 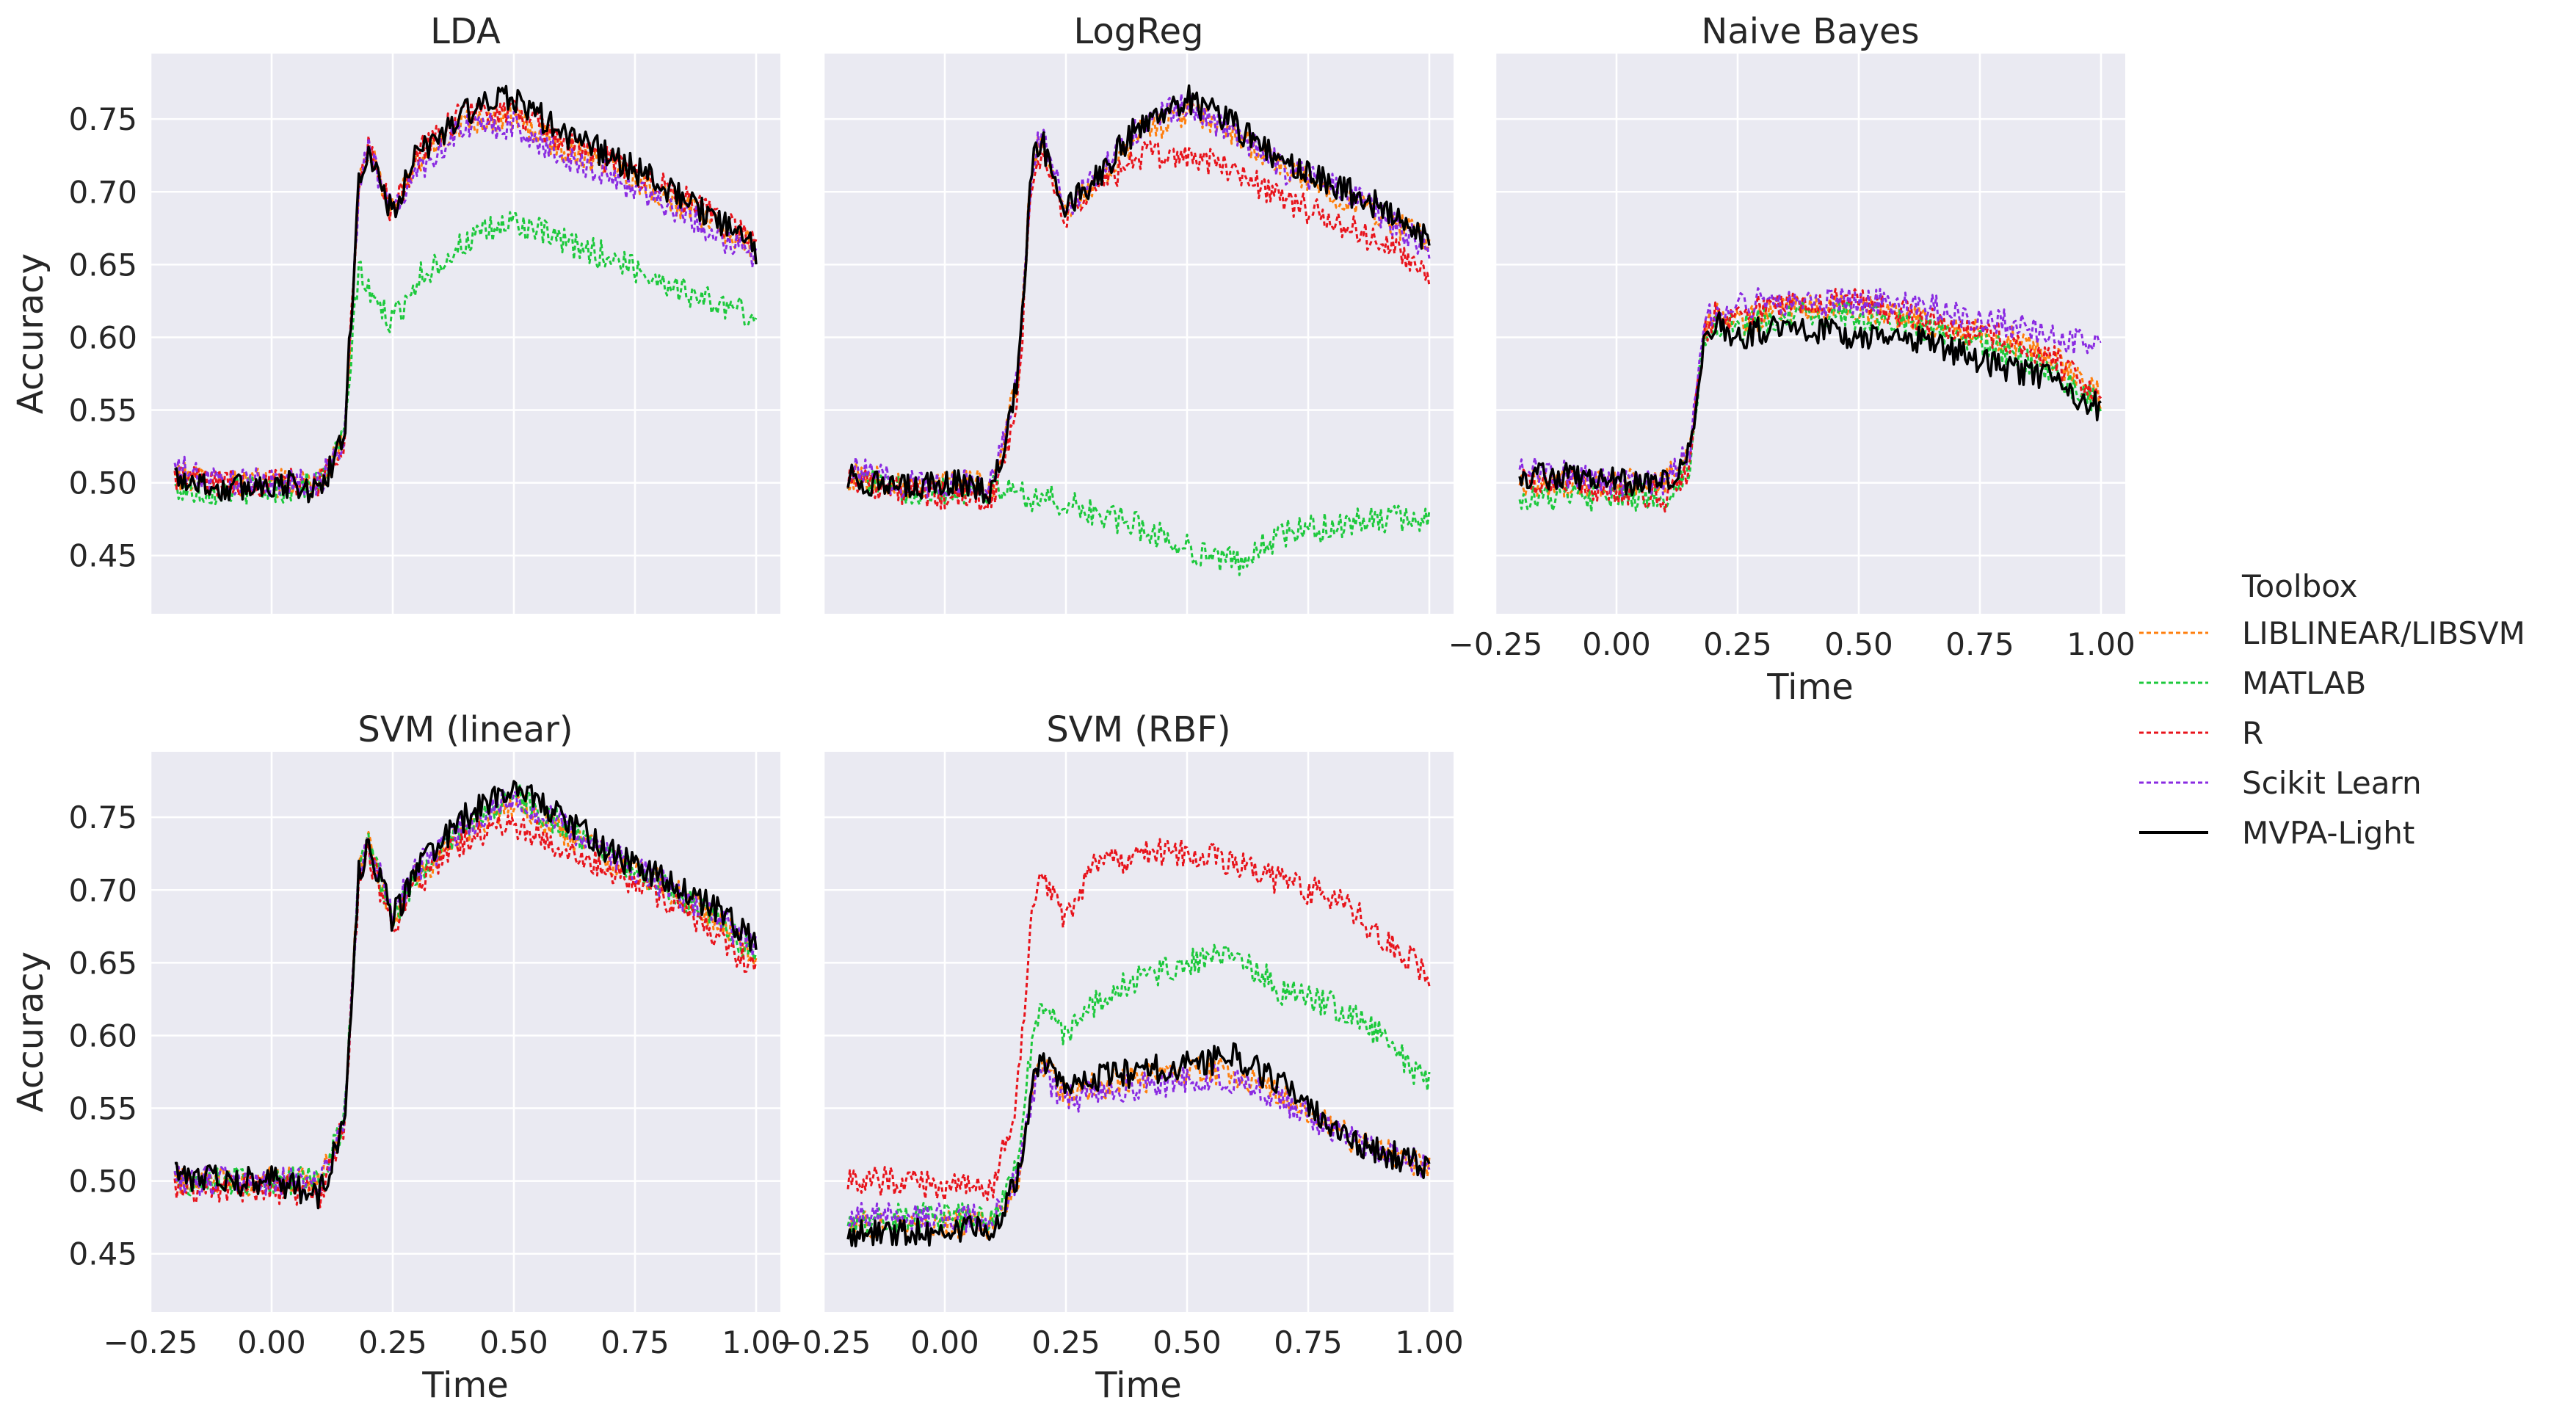 I want to click on legend-entry-sklearn: Scikit Learn, so click(x=2281, y=783).